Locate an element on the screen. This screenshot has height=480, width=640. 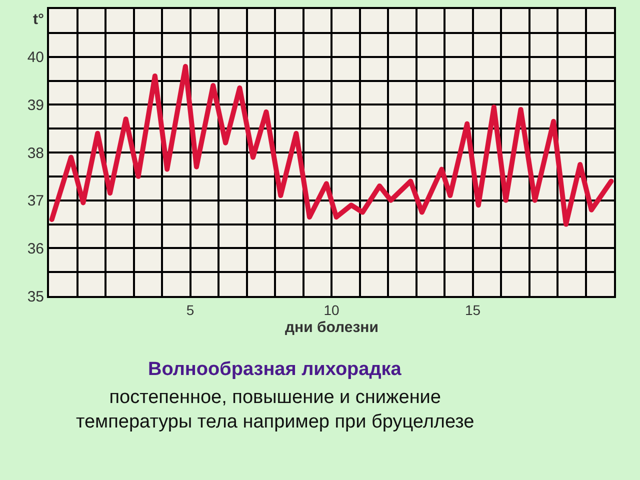
text: Волнообразная лихорадка is located at coordinates (275, 369).